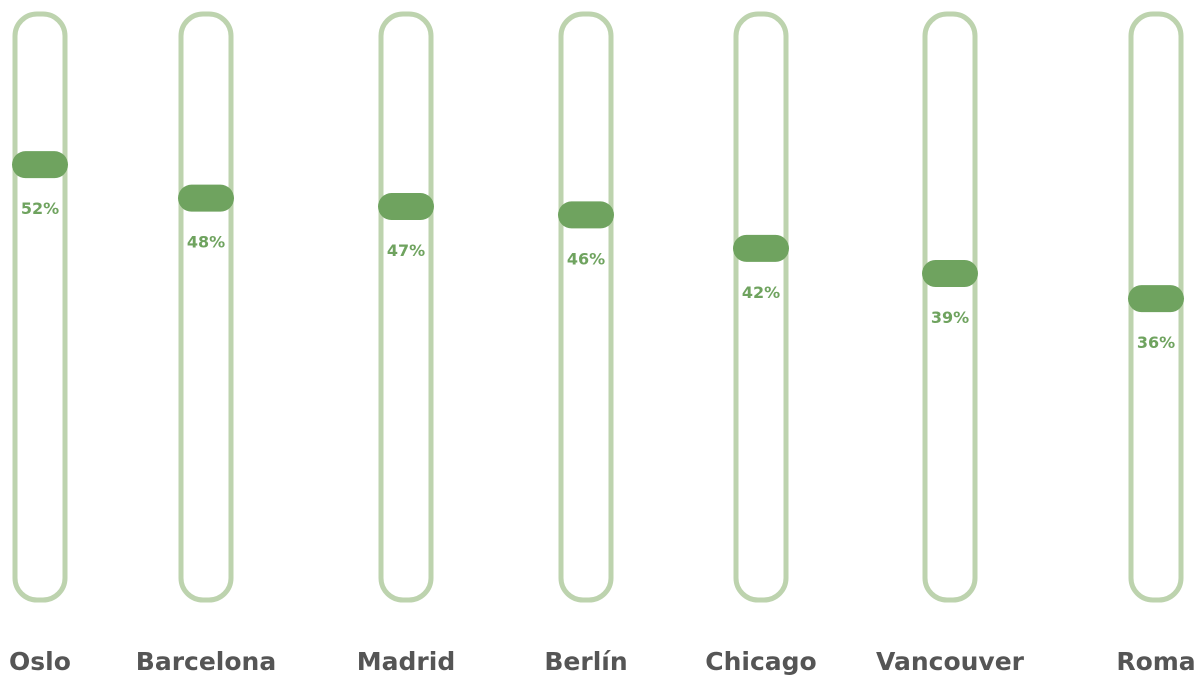  What do you see at coordinates (950, 317) in the screenshot?
I see `value-label: 39%` at bounding box center [950, 317].